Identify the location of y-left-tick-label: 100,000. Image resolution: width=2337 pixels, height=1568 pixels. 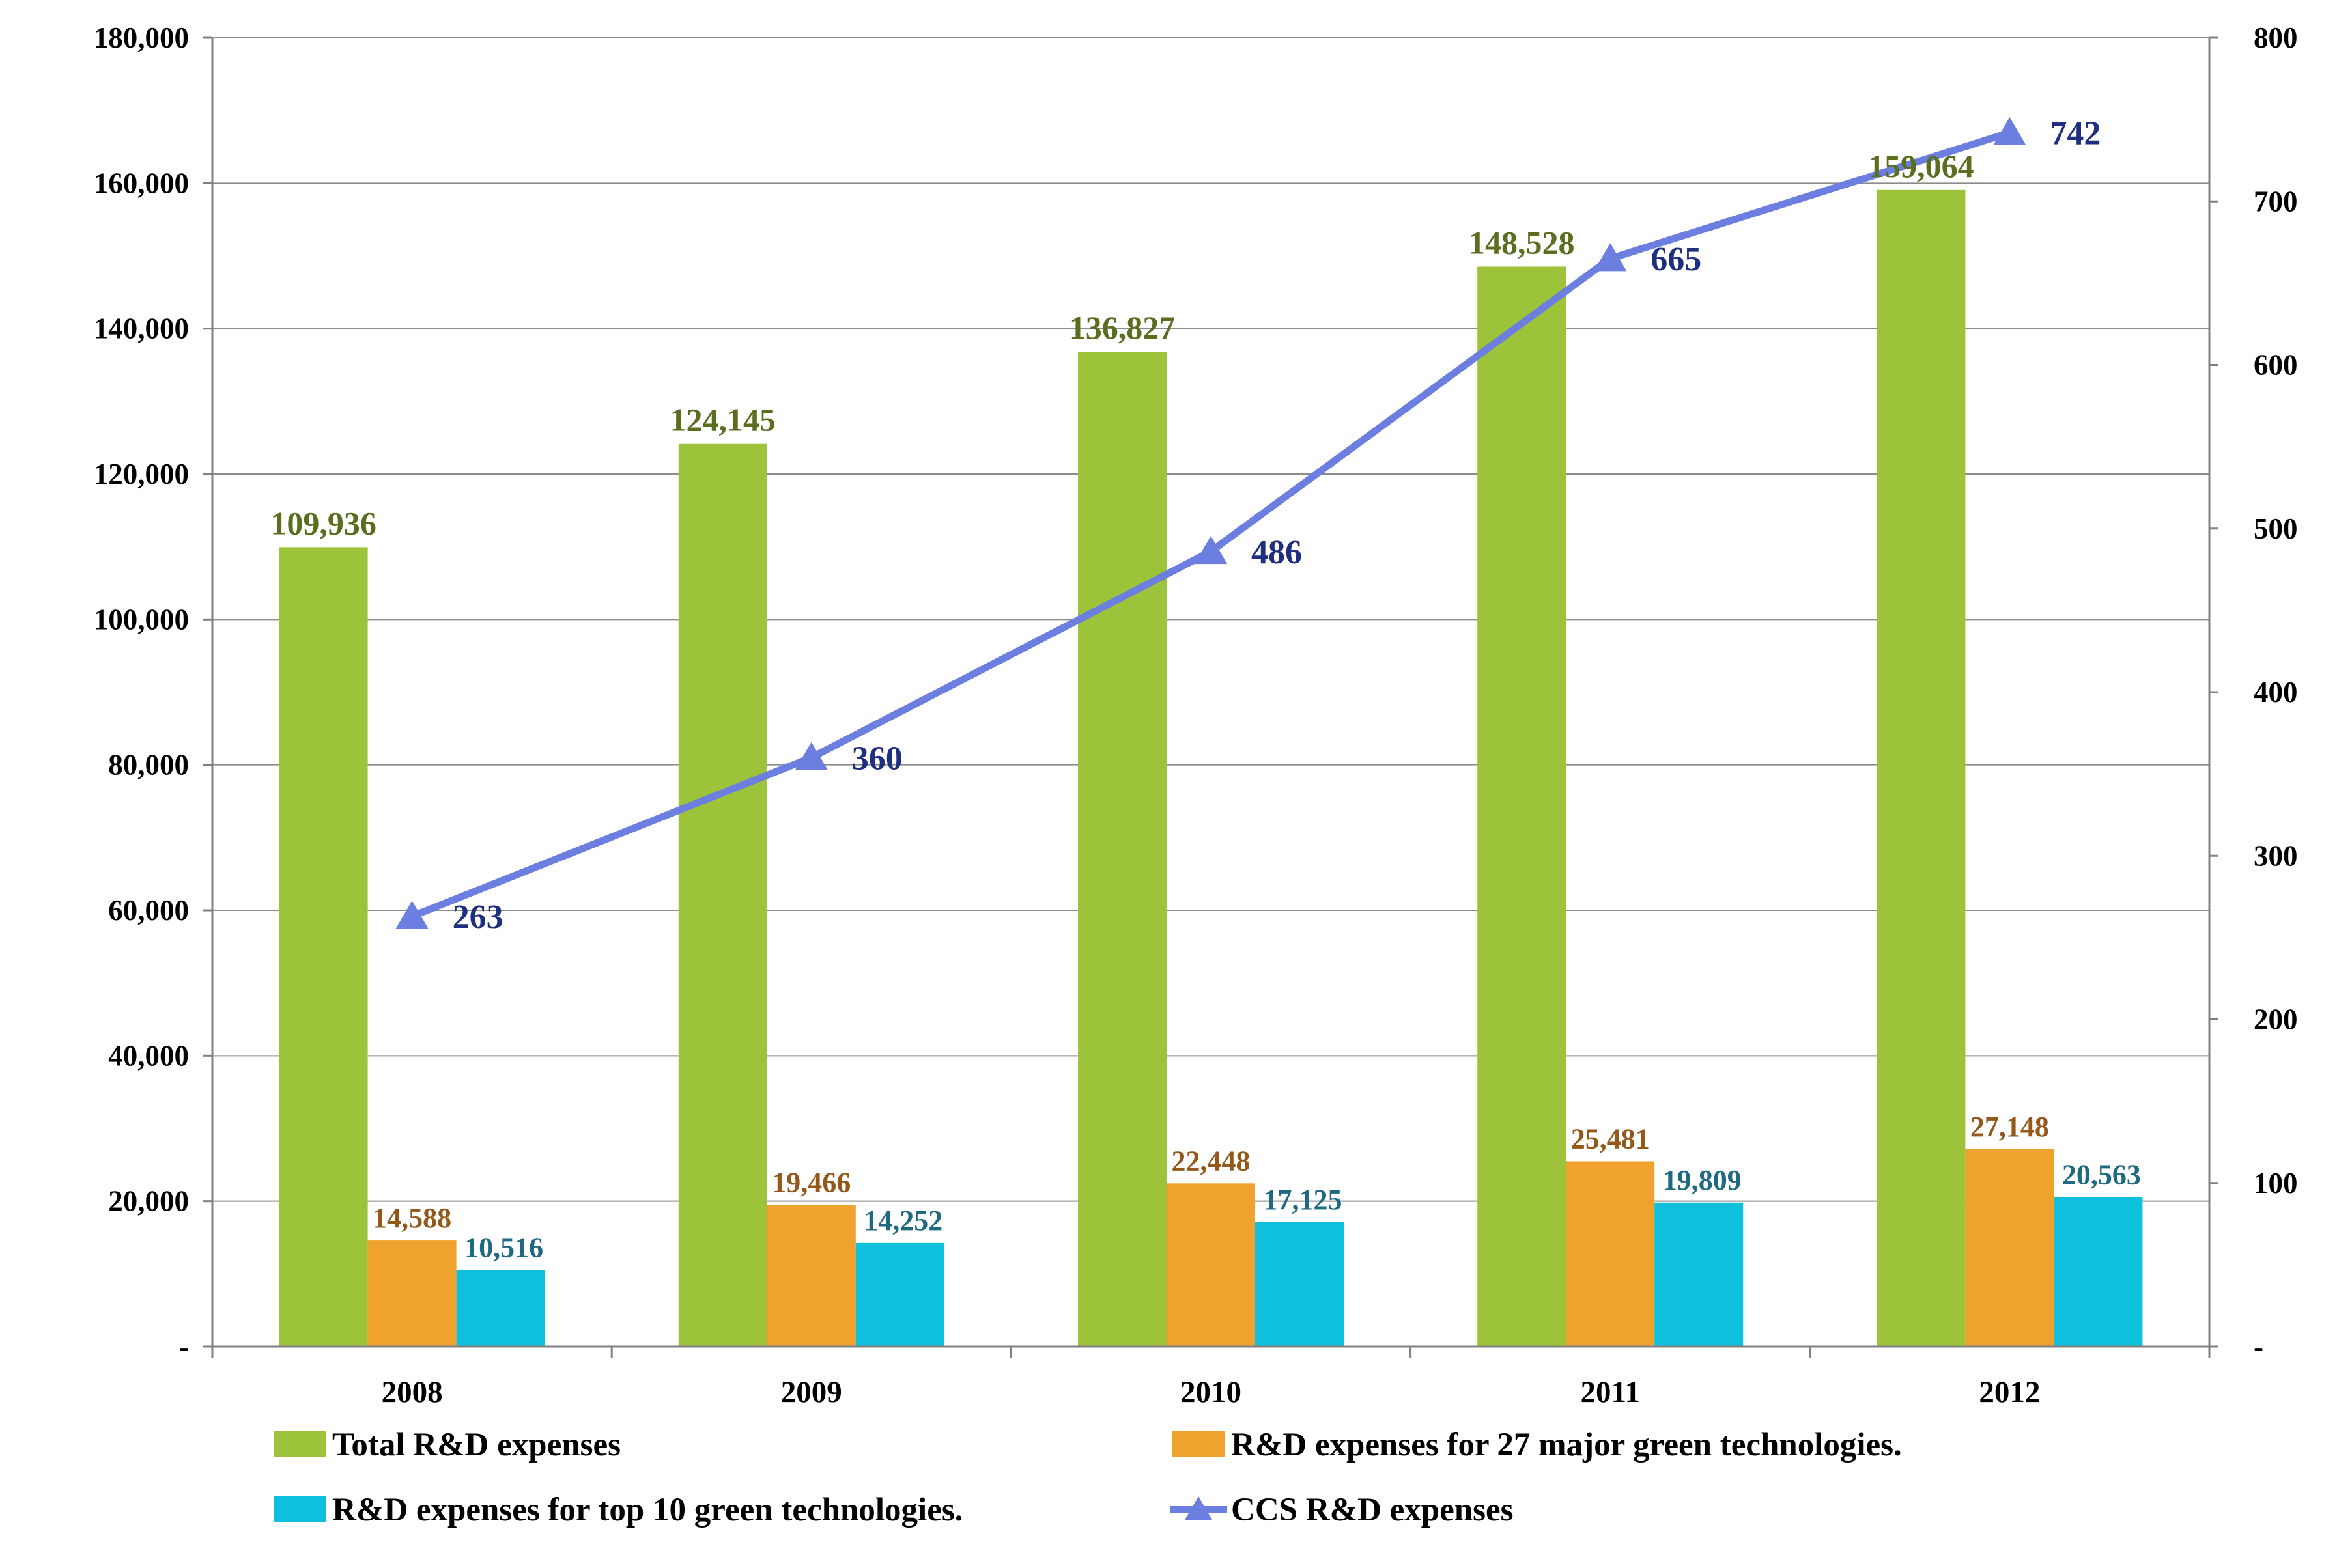
(141, 620).